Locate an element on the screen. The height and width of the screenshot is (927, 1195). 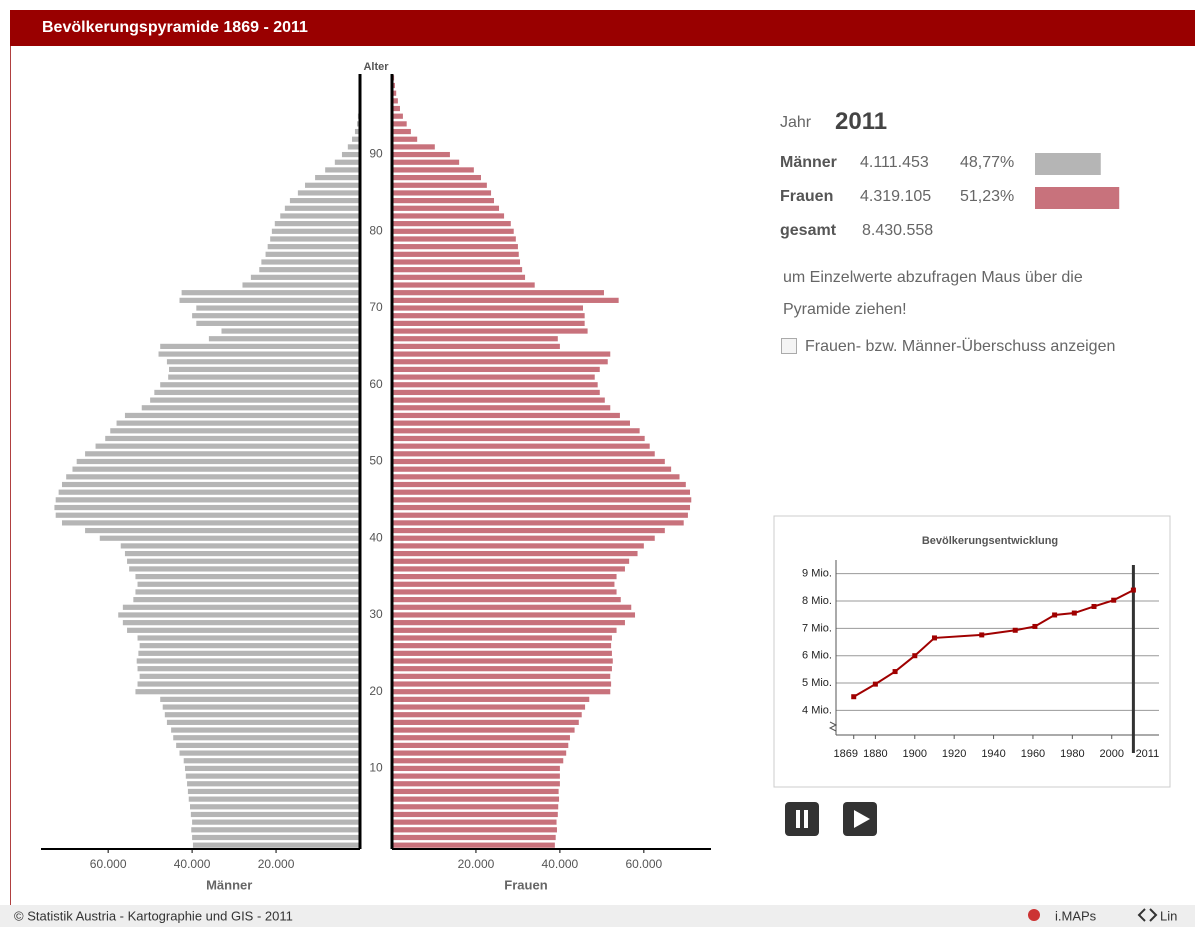
year-label: Jahr is located at coordinates (796, 122).